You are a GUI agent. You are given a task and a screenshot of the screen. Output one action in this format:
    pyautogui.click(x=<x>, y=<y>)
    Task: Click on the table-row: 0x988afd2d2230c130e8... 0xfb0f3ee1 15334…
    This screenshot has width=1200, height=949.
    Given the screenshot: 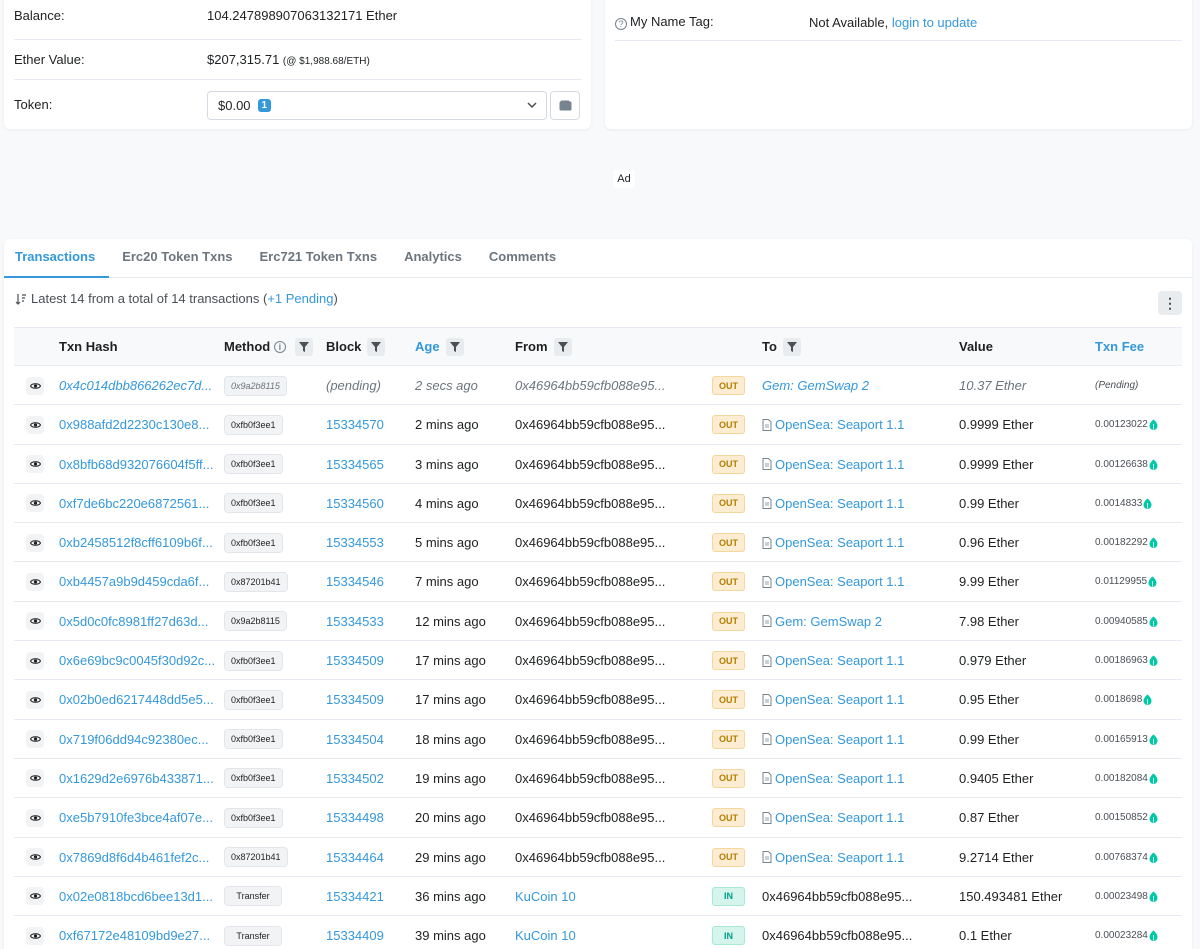 What is the action you would take?
    pyautogui.click(x=598, y=425)
    